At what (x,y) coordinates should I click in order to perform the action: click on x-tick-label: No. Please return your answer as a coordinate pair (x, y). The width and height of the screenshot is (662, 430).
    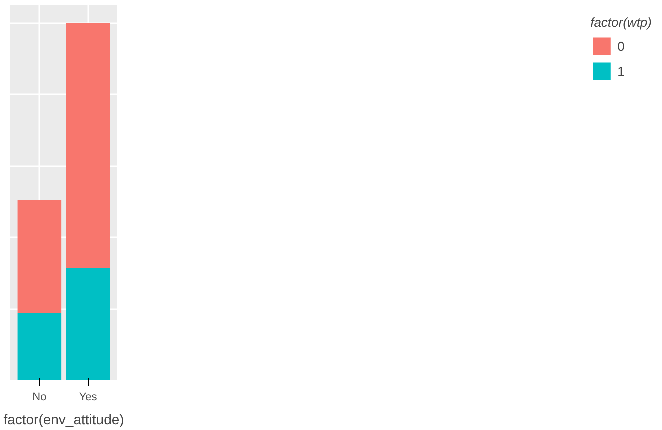
    Looking at the image, I should click on (39, 398).